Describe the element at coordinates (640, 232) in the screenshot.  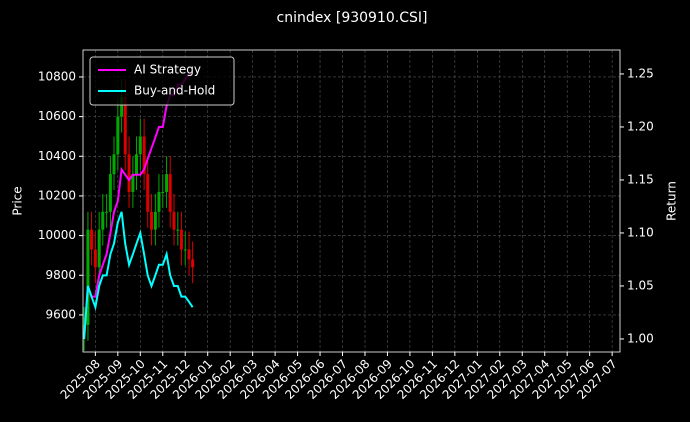
I see `y2-tick-label: 1.10` at that location.